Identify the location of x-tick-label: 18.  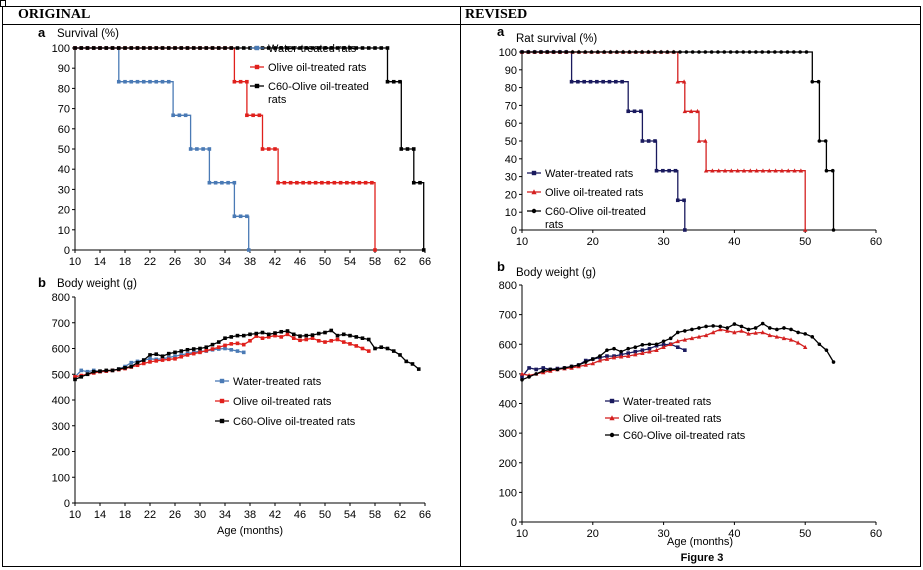
(125, 515).